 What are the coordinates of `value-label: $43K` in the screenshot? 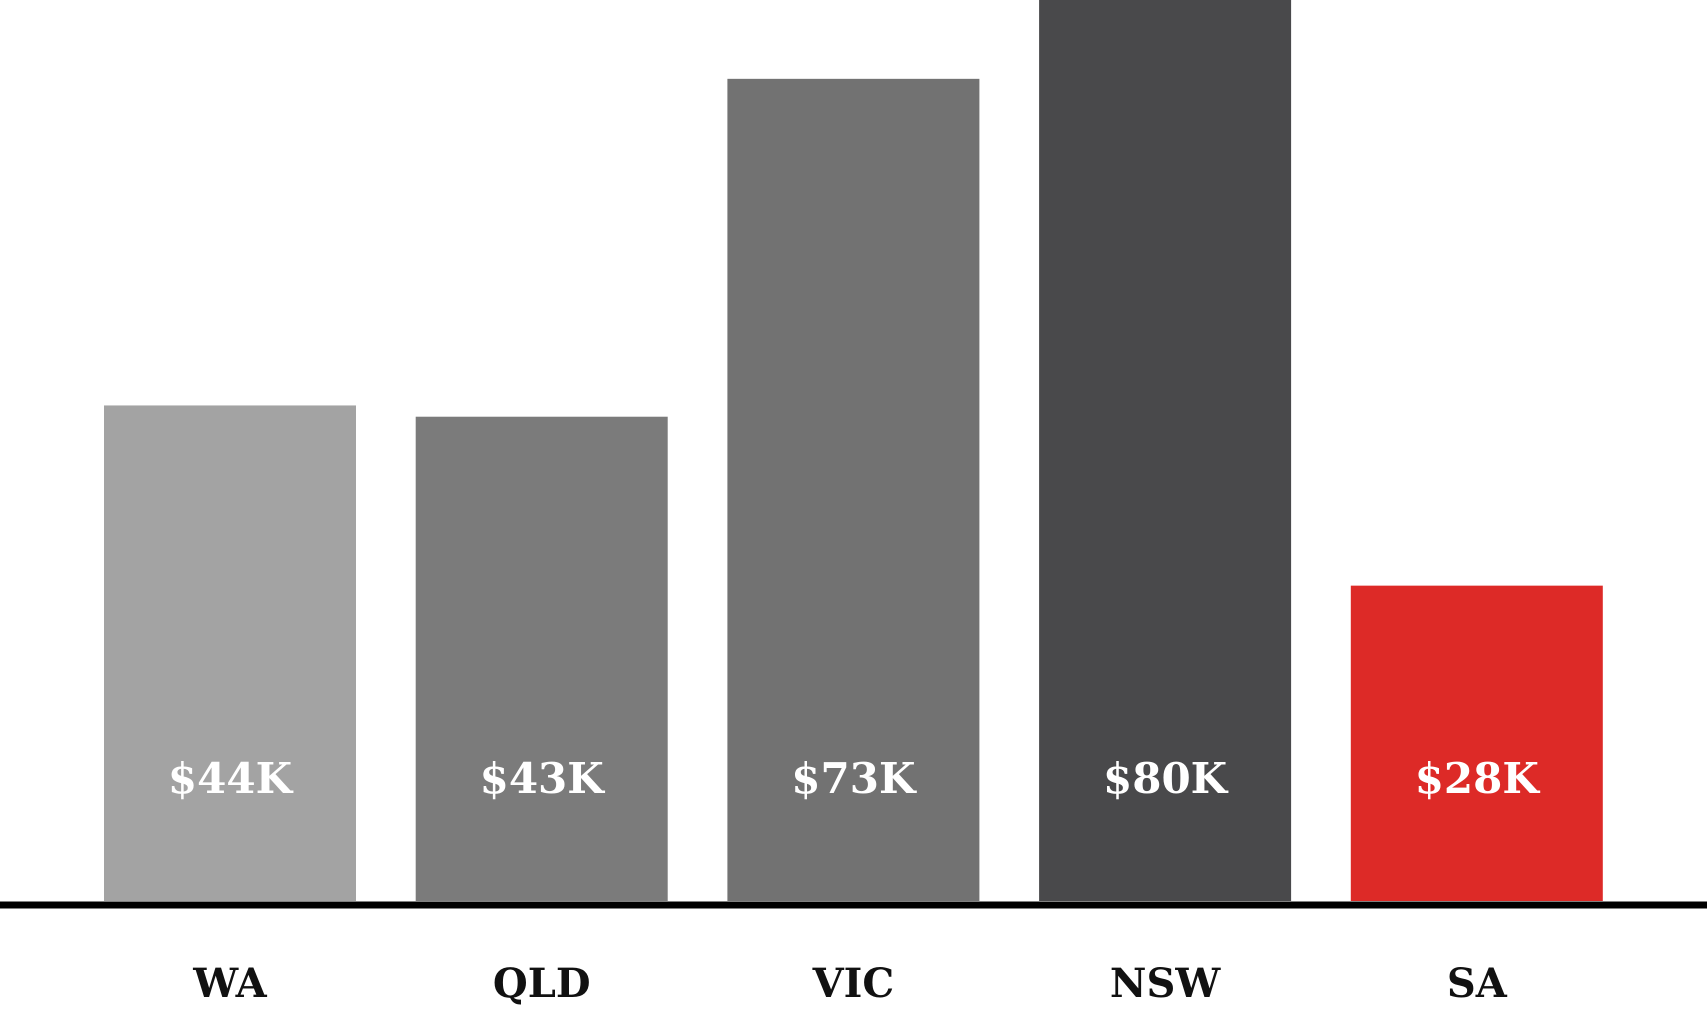 It's located at (543, 778).